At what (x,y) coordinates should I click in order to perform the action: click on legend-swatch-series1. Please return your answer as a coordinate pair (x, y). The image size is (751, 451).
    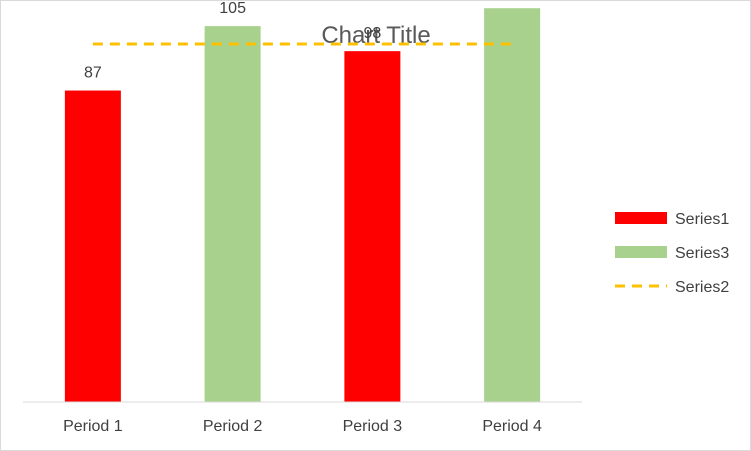
    Looking at the image, I should click on (641, 218).